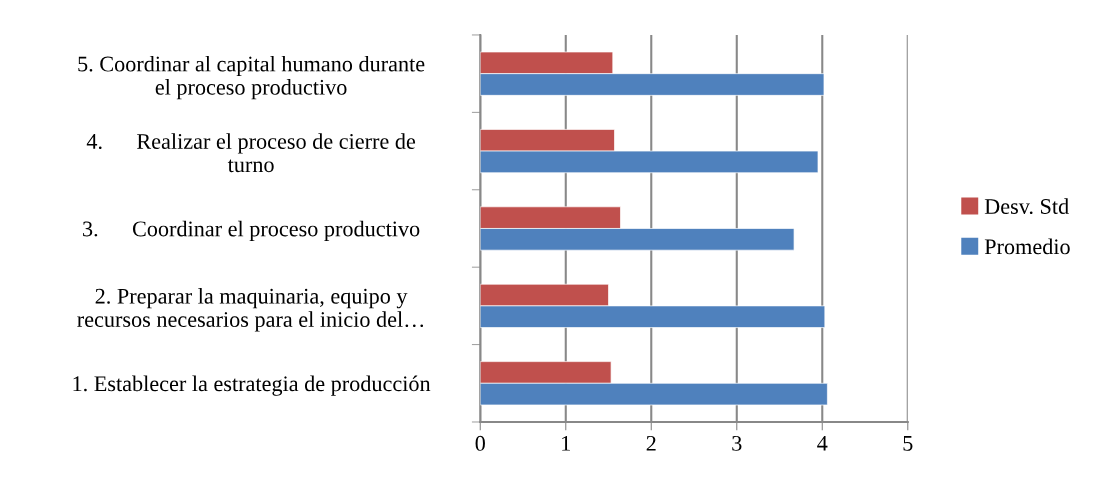  What do you see at coordinates (252, 385) in the screenshot?
I see `y-tick-label: 1. Establecer la estrategia de producción` at bounding box center [252, 385].